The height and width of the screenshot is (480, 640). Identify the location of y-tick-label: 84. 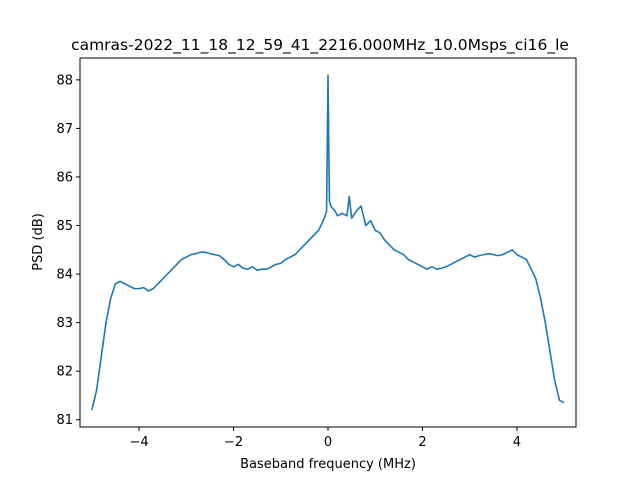
(64, 275).